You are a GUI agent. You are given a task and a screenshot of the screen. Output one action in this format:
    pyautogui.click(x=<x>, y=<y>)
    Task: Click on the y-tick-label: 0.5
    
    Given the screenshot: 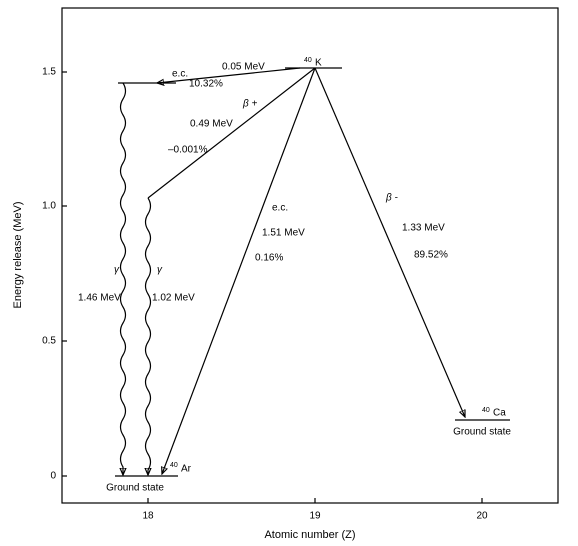 What is the action you would take?
    pyautogui.click(x=49, y=341)
    